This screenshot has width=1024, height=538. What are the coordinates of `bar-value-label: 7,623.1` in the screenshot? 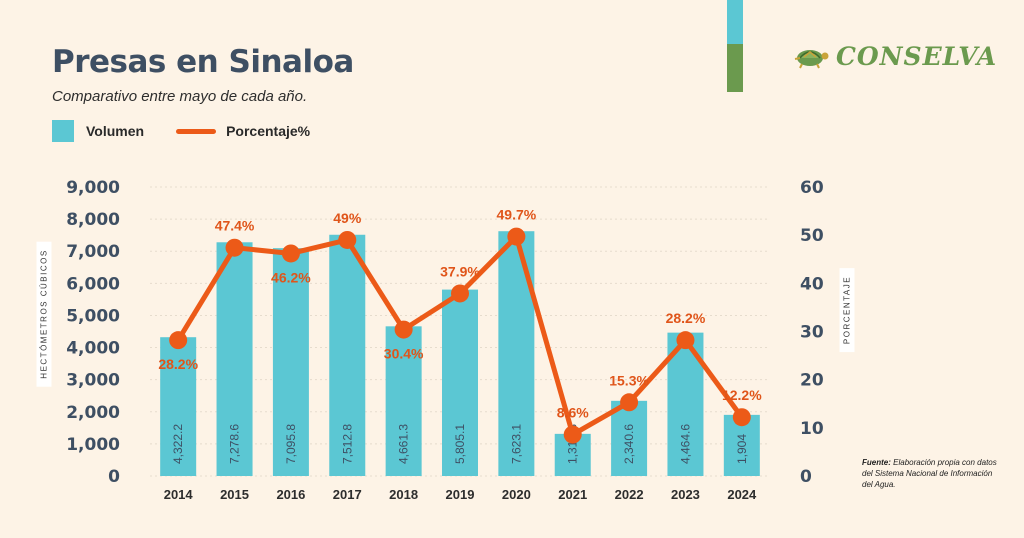 It's located at (516, 444).